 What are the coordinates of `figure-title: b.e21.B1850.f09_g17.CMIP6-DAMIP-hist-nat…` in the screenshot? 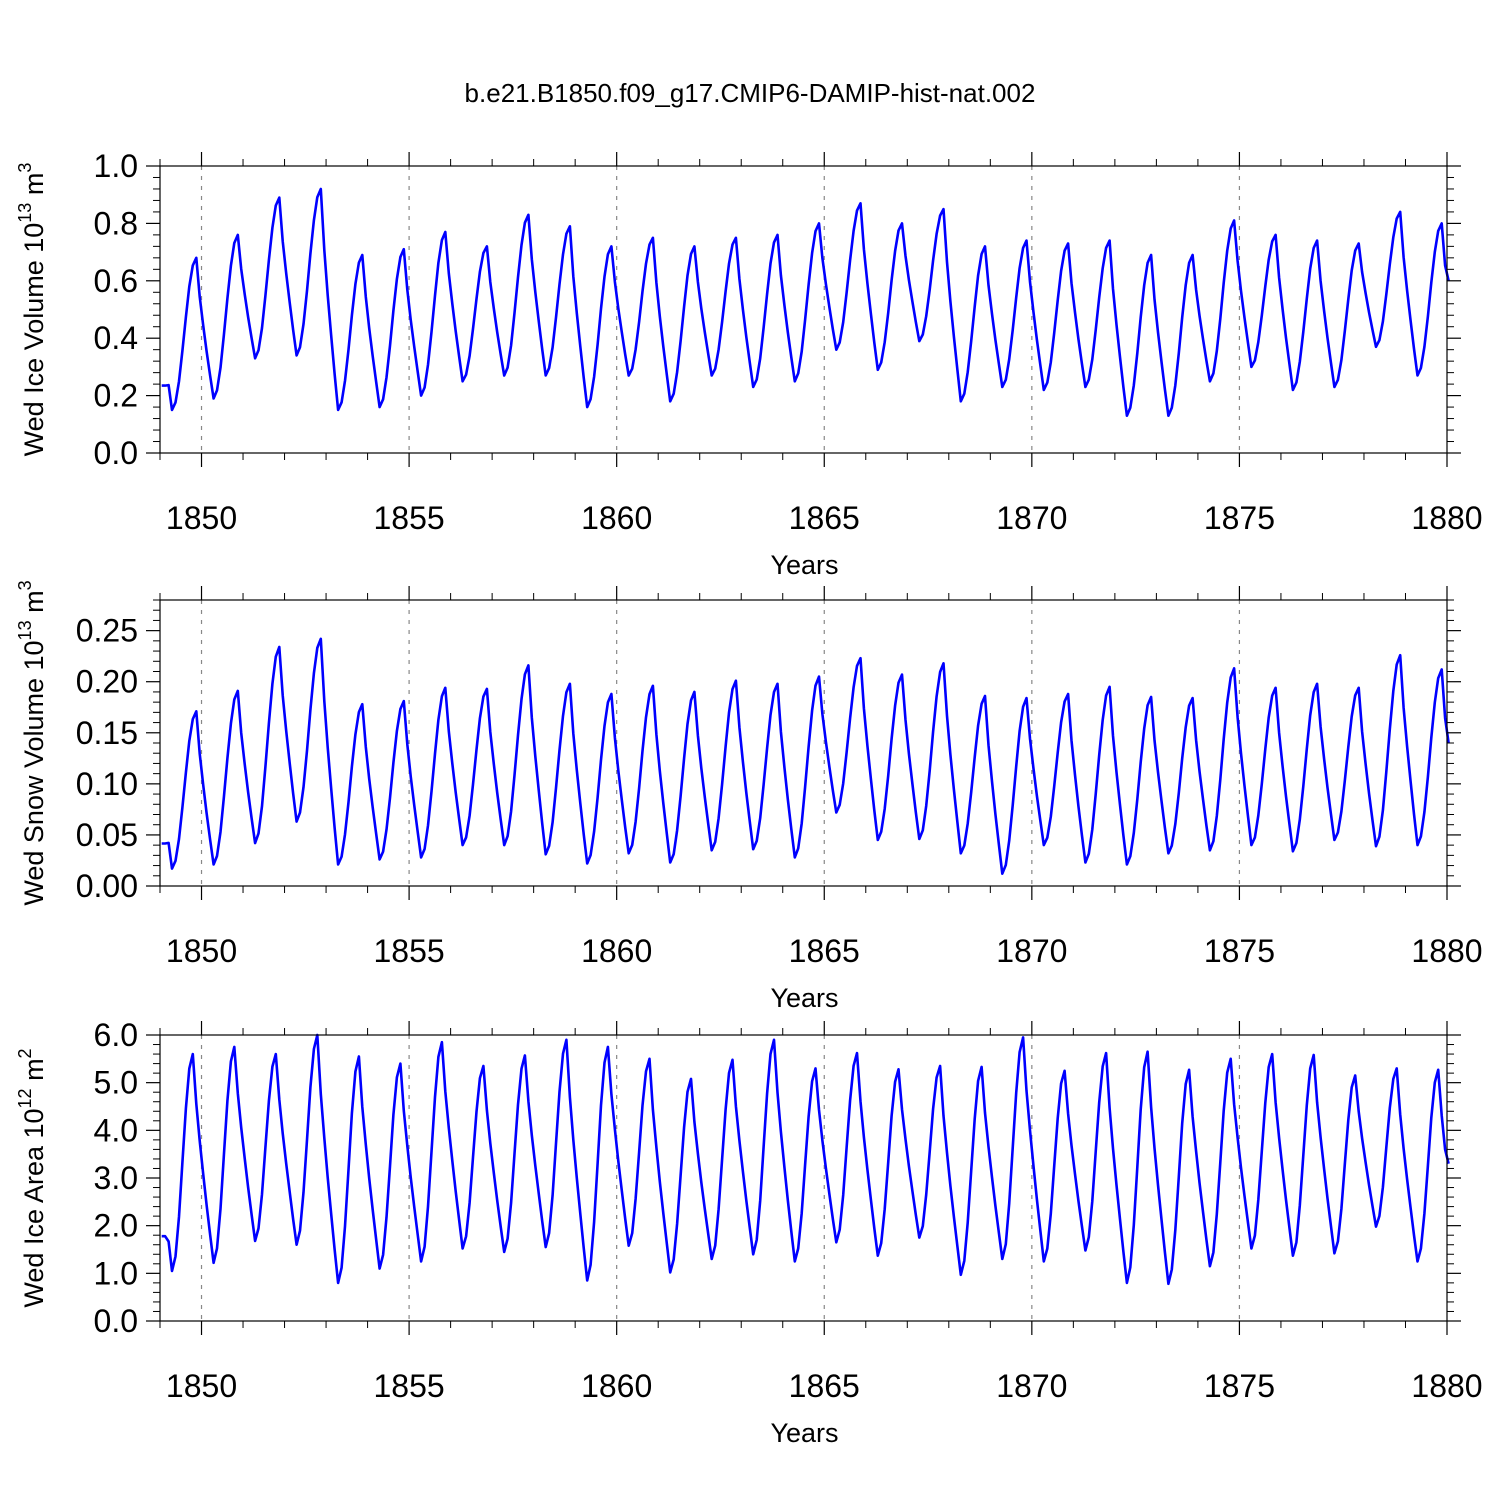 It's located at (750, 93).